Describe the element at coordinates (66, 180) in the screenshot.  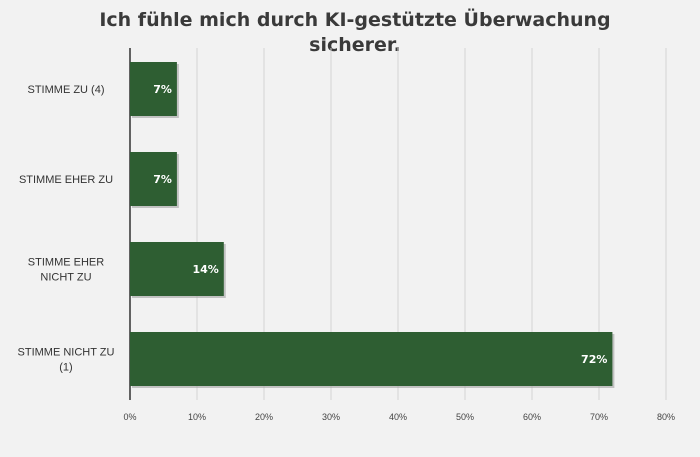
I see `category-label: STIMME EHER ZU` at that location.